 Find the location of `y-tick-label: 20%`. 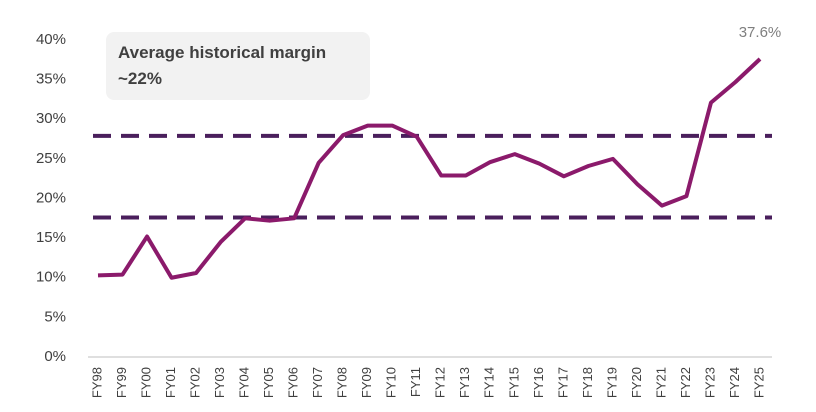

y-tick-label: 20% is located at coordinates (51, 197).